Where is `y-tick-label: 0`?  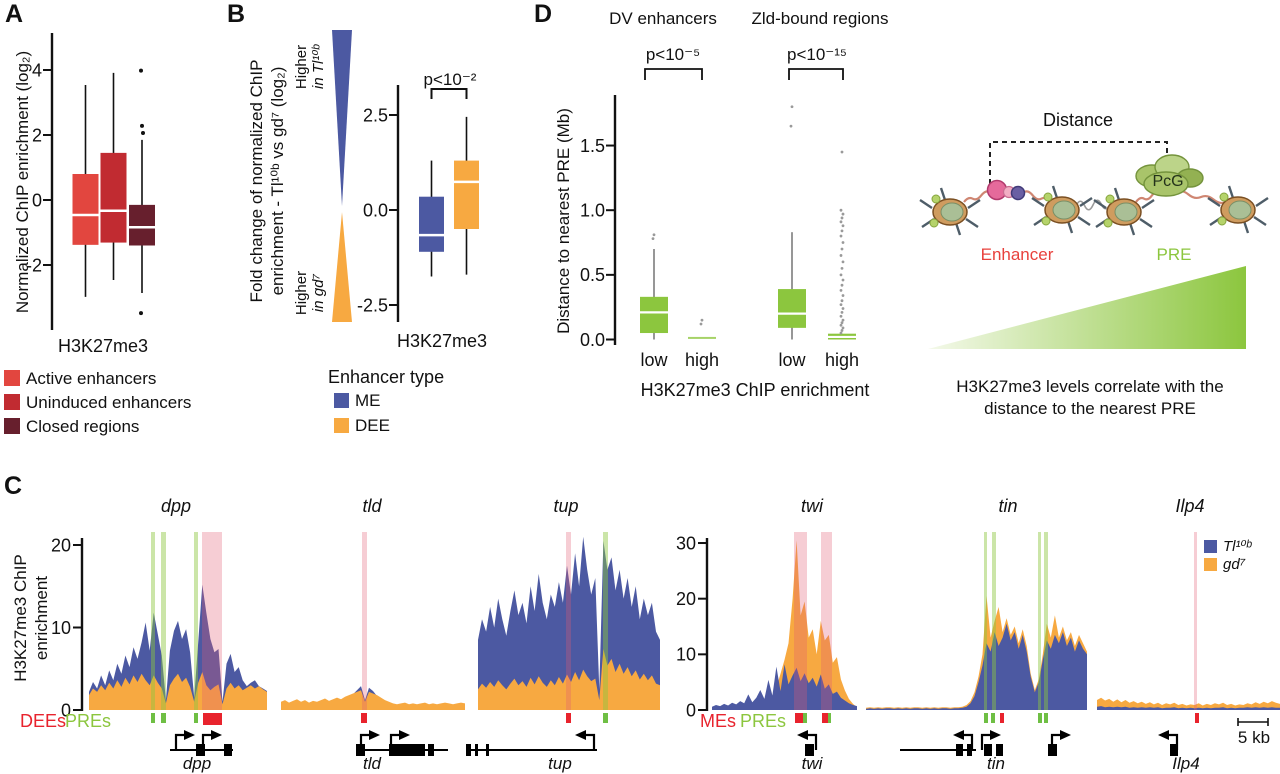
y-tick-label: 0 is located at coordinates (37, 200).